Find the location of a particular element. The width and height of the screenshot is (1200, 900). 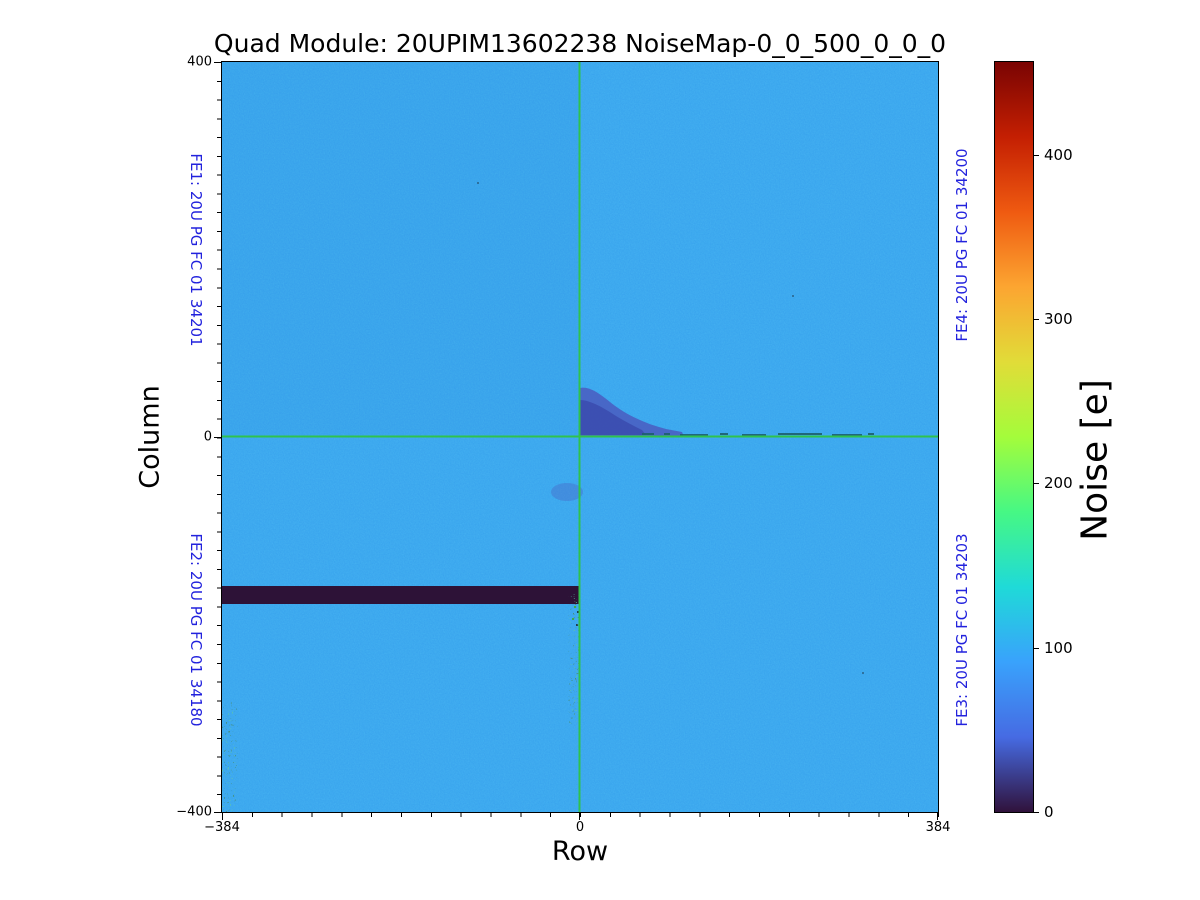

x-axis-minor-ticks is located at coordinates (580, 815).